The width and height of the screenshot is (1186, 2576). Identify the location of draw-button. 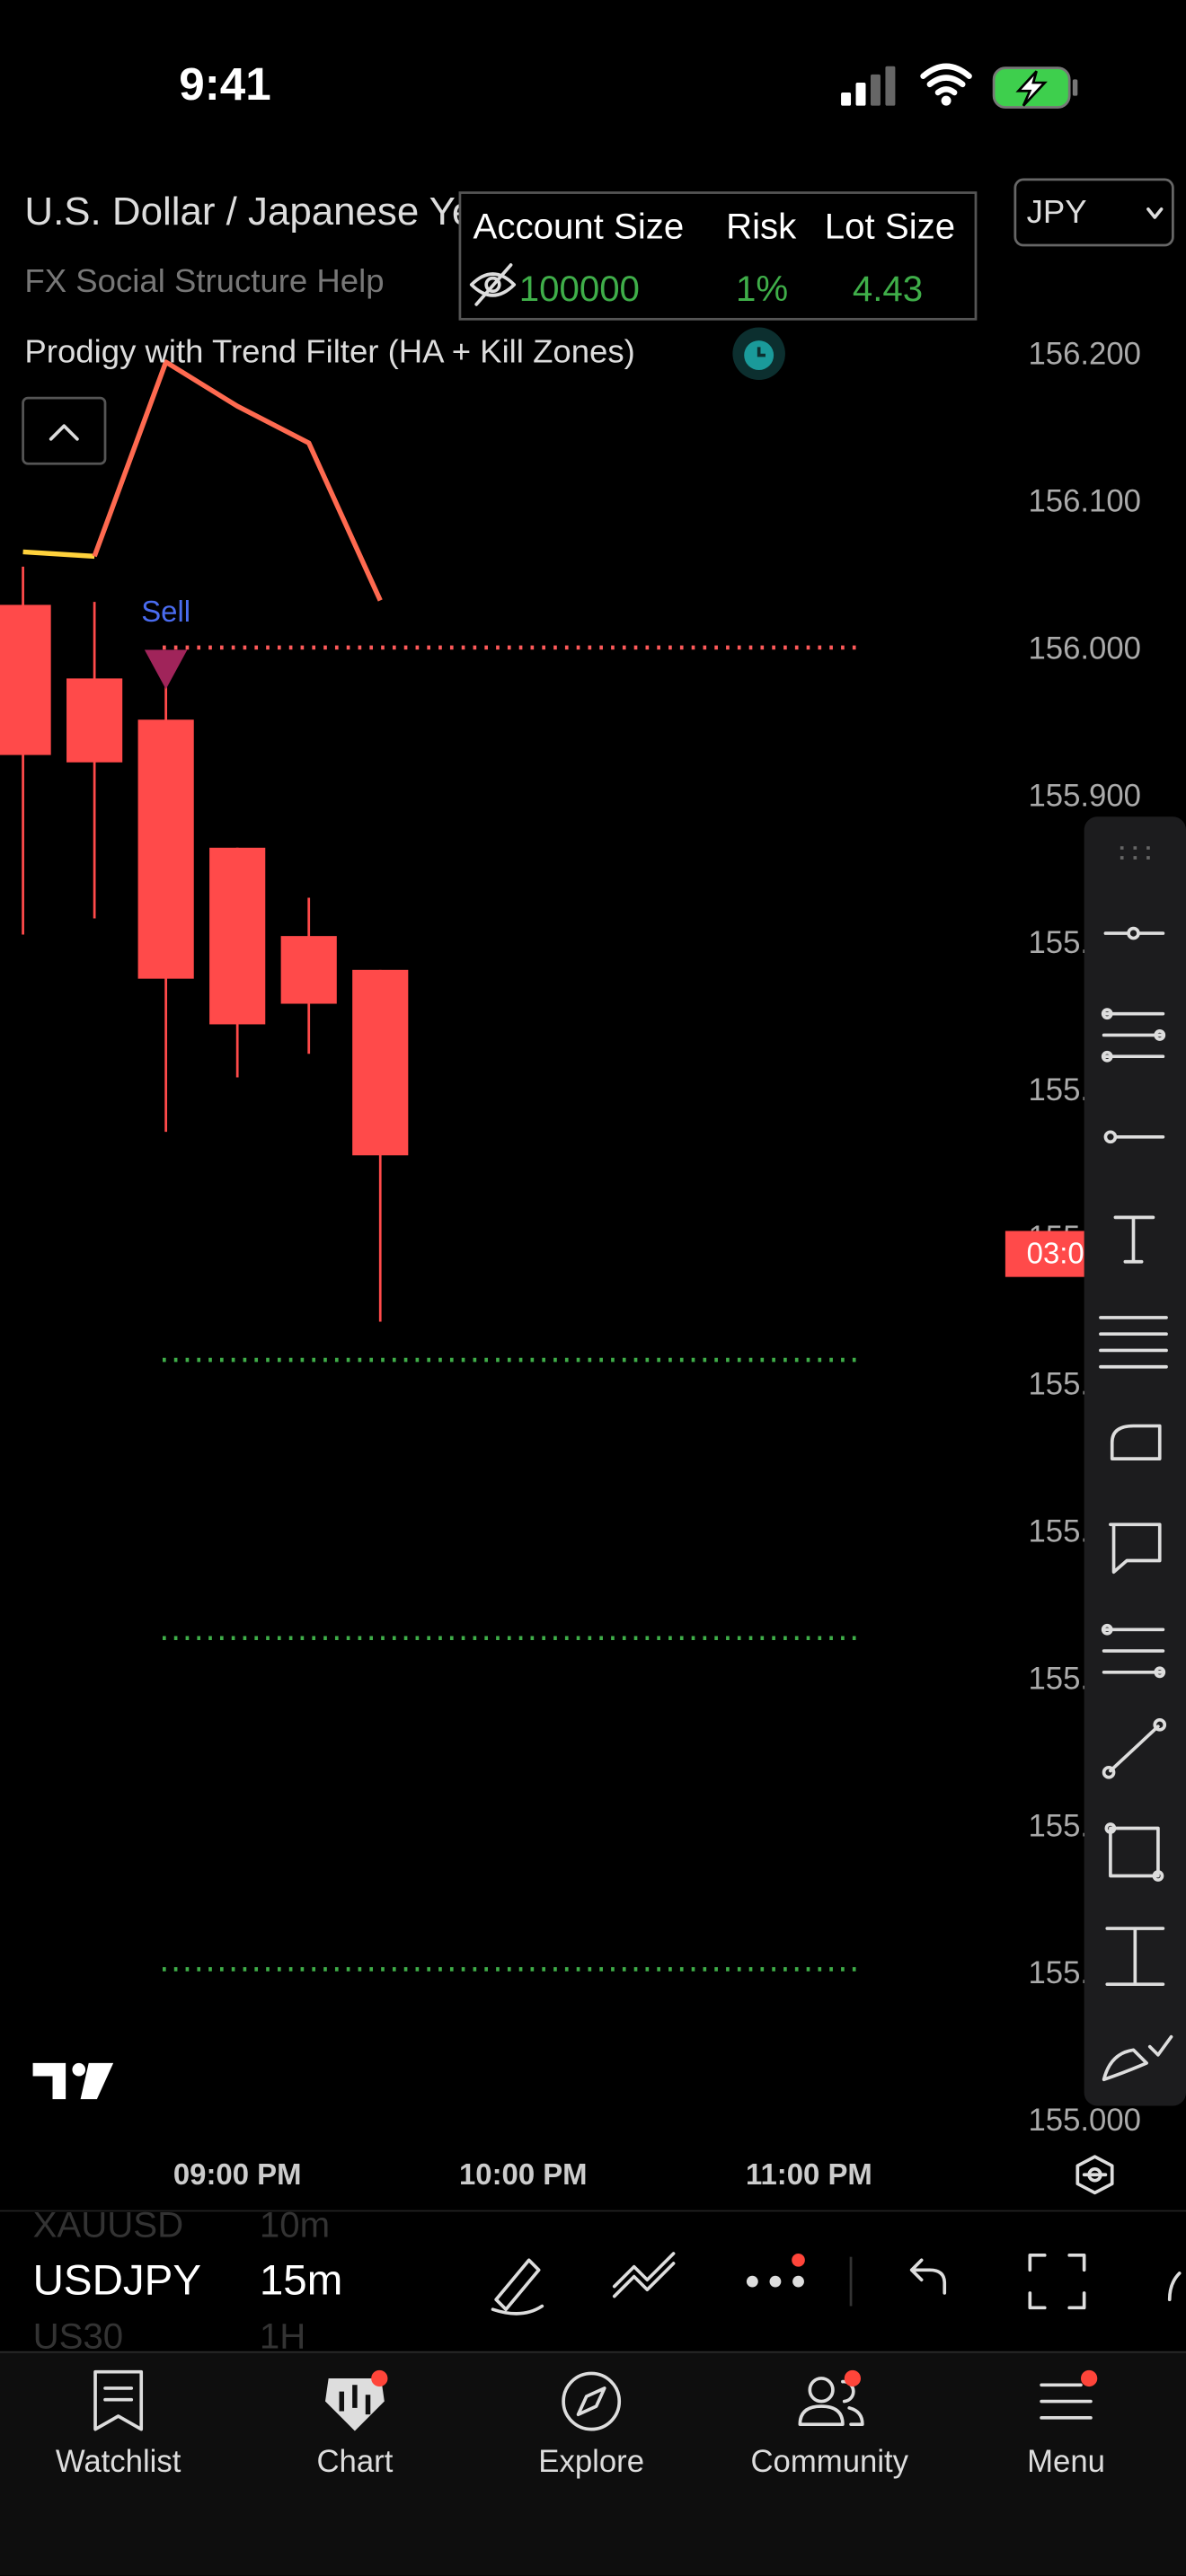
(517, 2287).